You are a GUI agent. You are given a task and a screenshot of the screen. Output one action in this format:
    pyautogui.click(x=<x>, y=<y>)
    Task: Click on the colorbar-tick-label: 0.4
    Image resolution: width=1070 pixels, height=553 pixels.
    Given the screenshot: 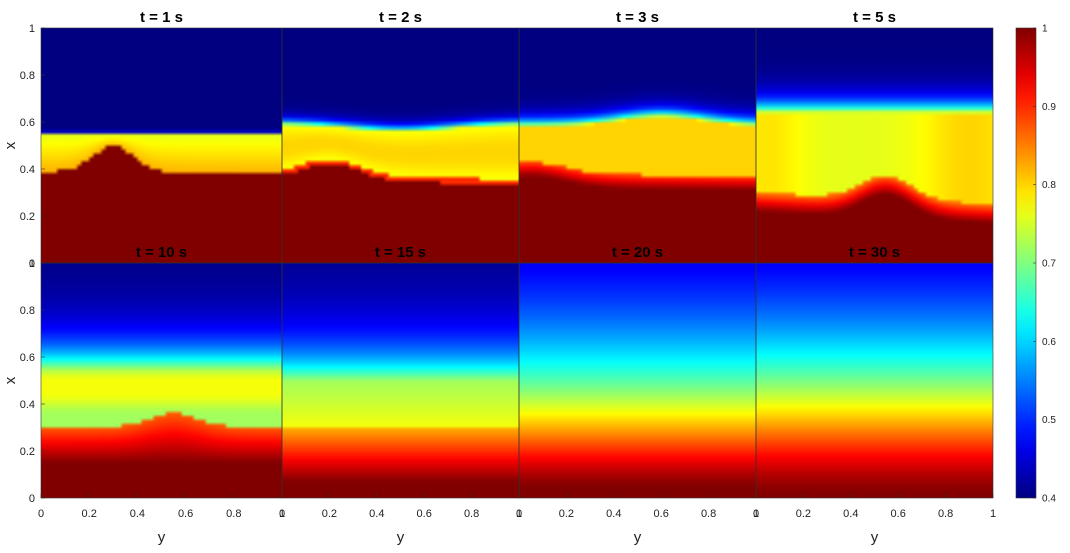 What is the action you would take?
    pyautogui.click(x=1049, y=499)
    